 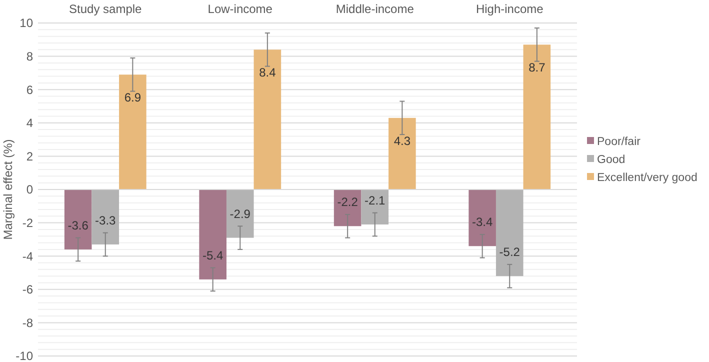 I want to click on data-label: 6.9, so click(x=133, y=97).